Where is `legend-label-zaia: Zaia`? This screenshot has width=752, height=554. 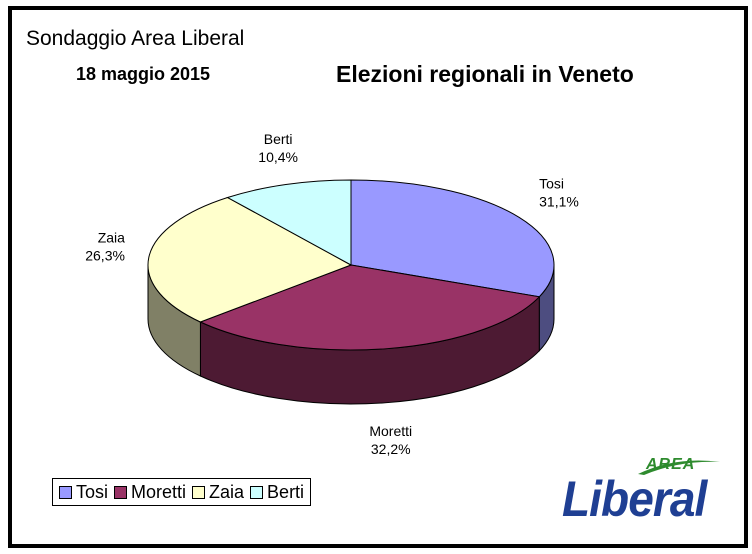
legend-label-zaia: Zaia is located at coordinates (227, 491).